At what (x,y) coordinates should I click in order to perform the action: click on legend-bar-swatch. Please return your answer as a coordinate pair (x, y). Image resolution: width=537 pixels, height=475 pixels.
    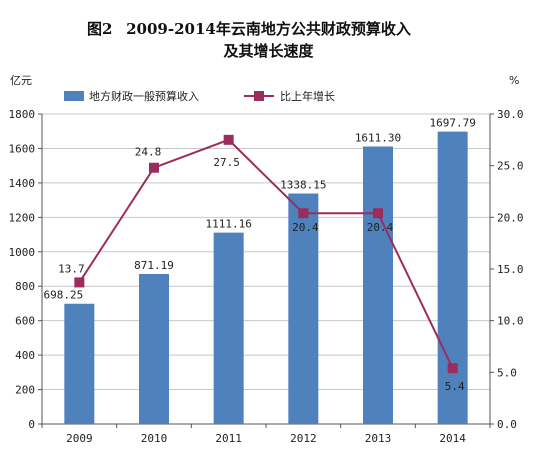
    Looking at the image, I should click on (74, 96).